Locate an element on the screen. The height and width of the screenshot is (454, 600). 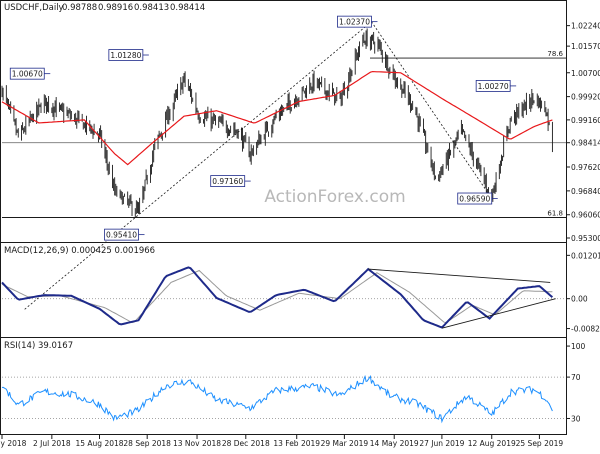
x-tick-label: 12 Aug 2019 is located at coordinates (492, 443).